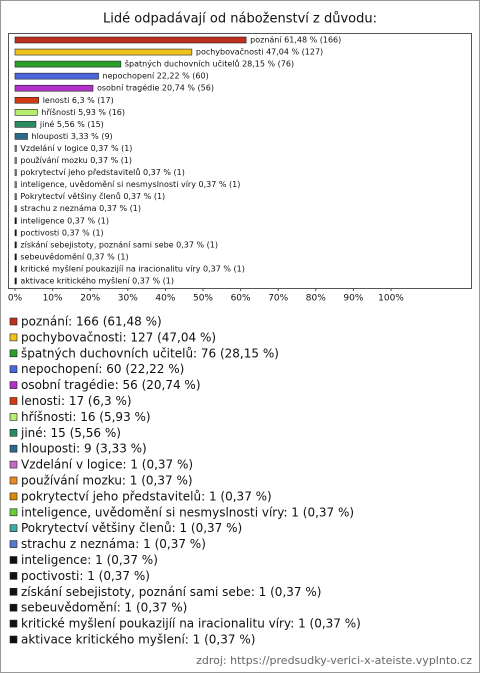  What do you see at coordinates (76, 160) in the screenshot?
I see `value-label: používání mozku 0,37 % (1)` at bounding box center [76, 160].